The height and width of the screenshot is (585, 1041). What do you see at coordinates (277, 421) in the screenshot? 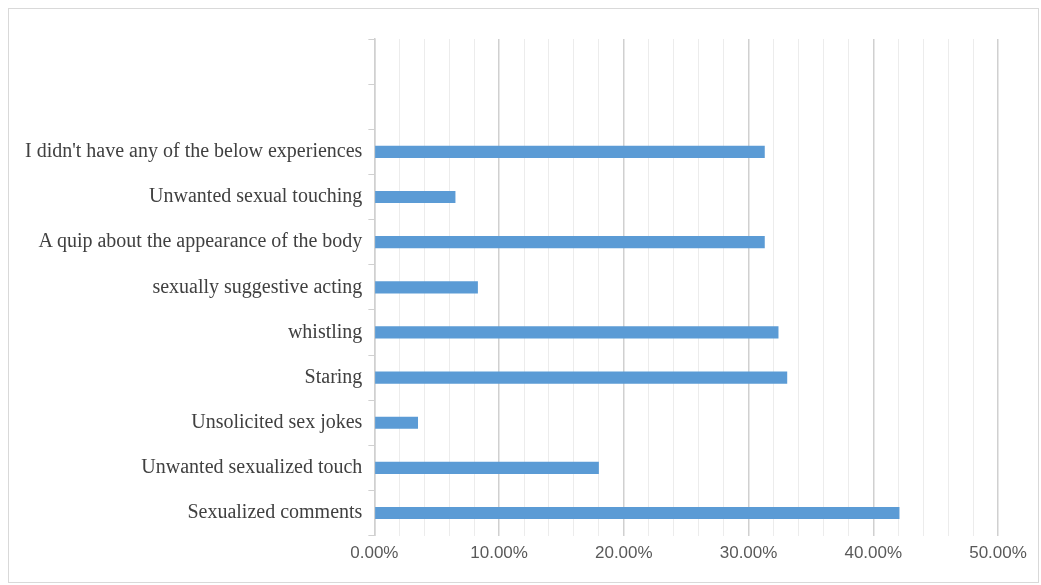
I see `y-tick-label: Unsolicited sex jokes` at bounding box center [277, 421].